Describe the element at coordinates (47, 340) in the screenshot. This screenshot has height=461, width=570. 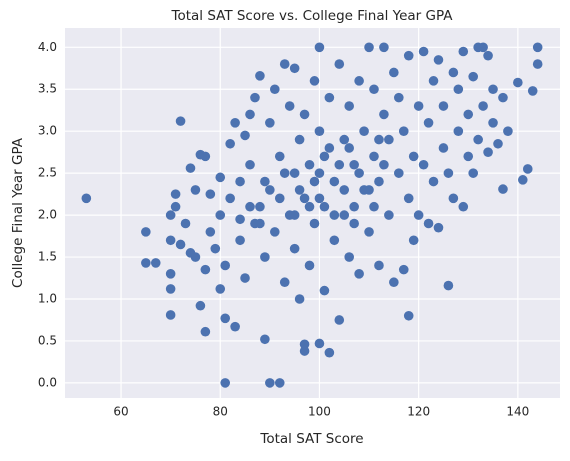
I see `y-tick-label: 0.5` at that location.